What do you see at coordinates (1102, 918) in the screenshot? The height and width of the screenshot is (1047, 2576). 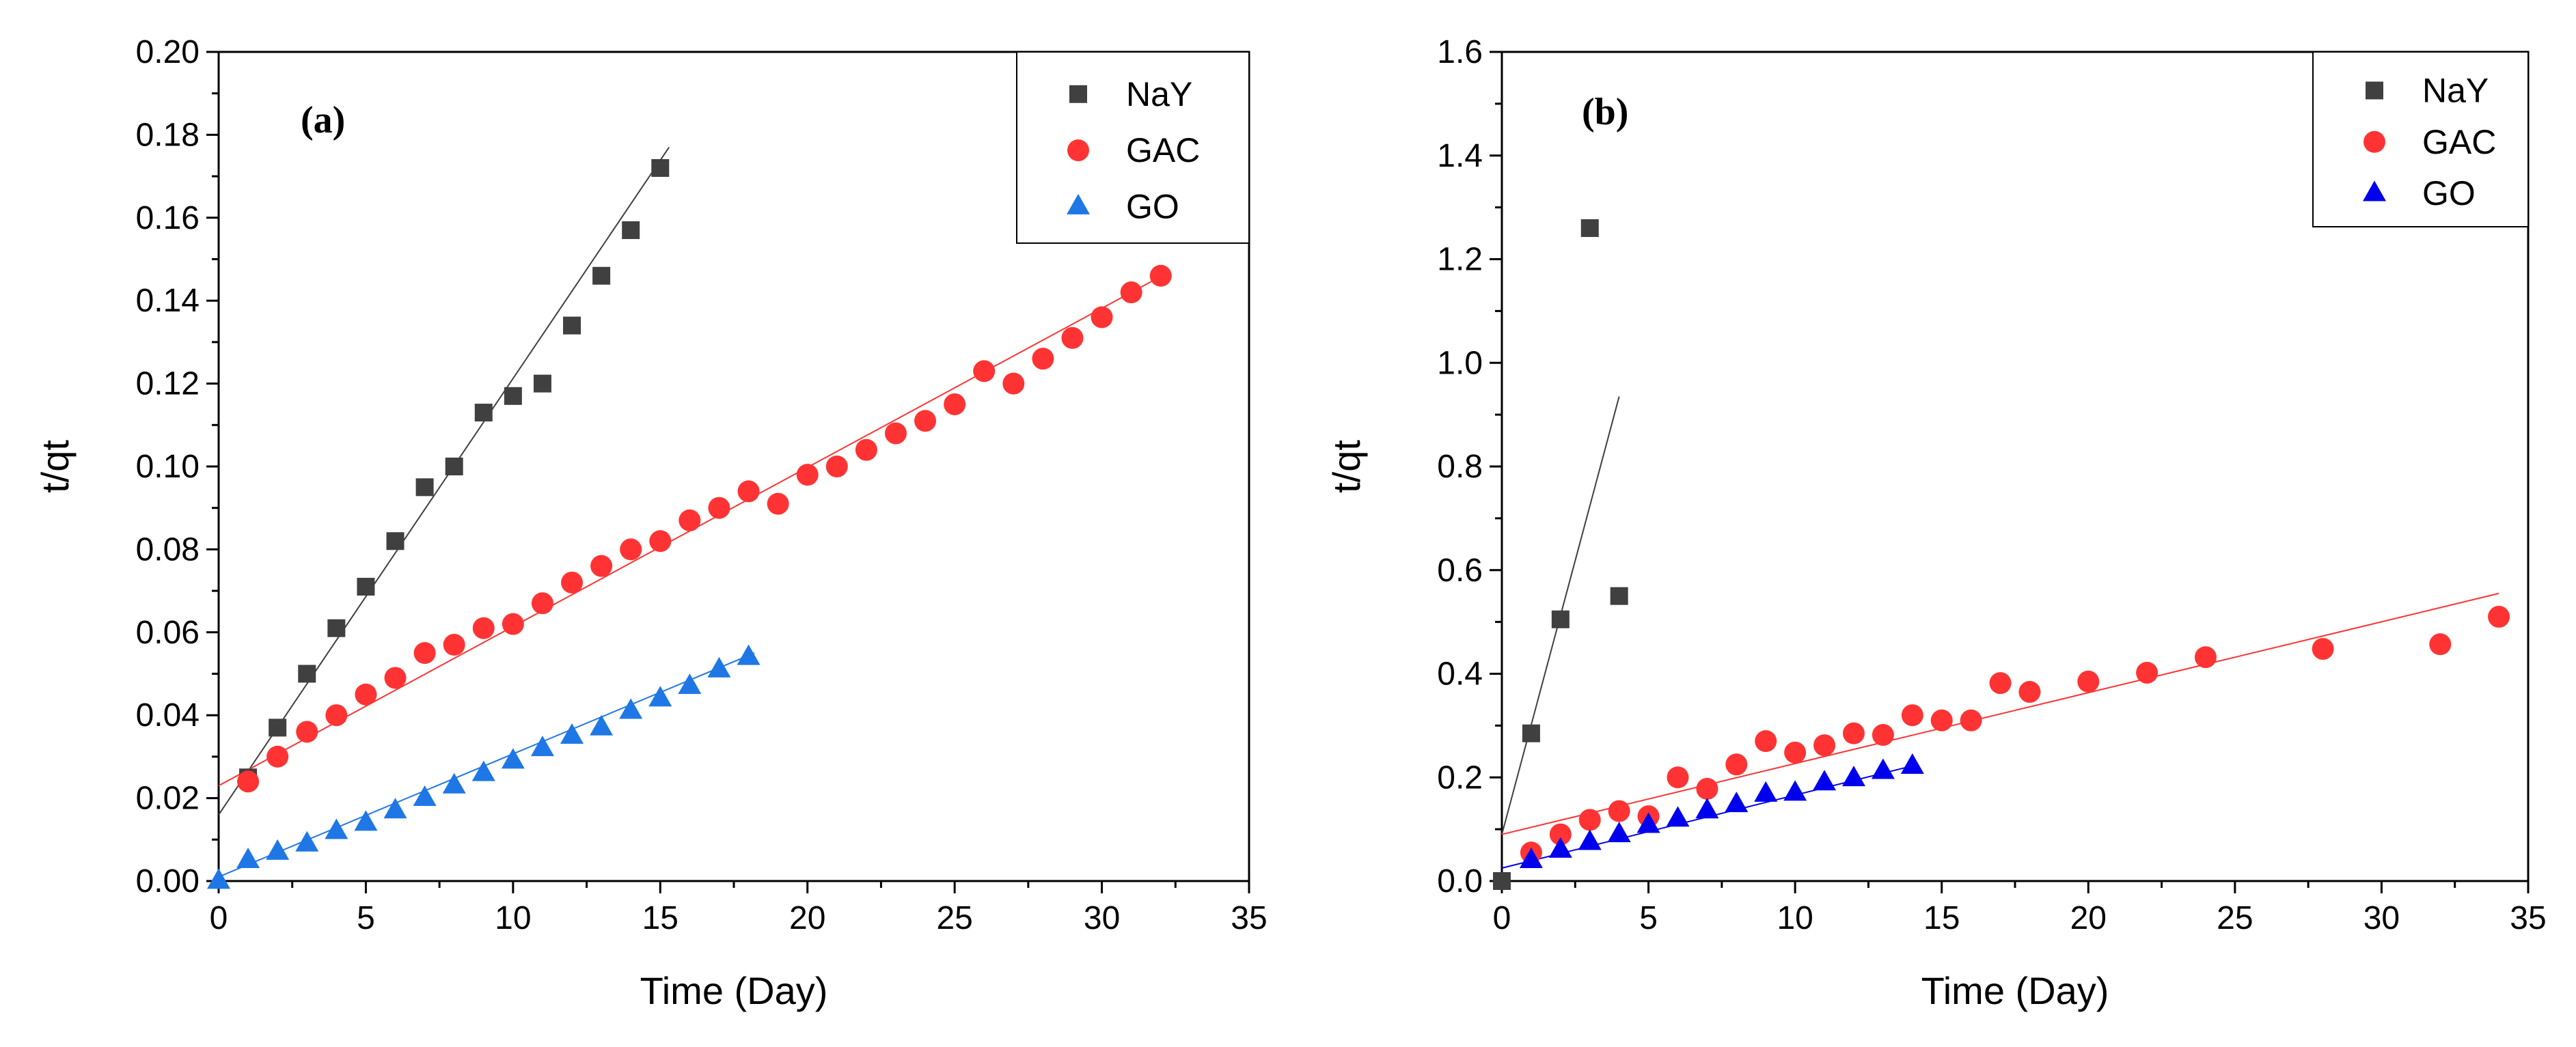 I see `x-tick-label: 30` at bounding box center [1102, 918].